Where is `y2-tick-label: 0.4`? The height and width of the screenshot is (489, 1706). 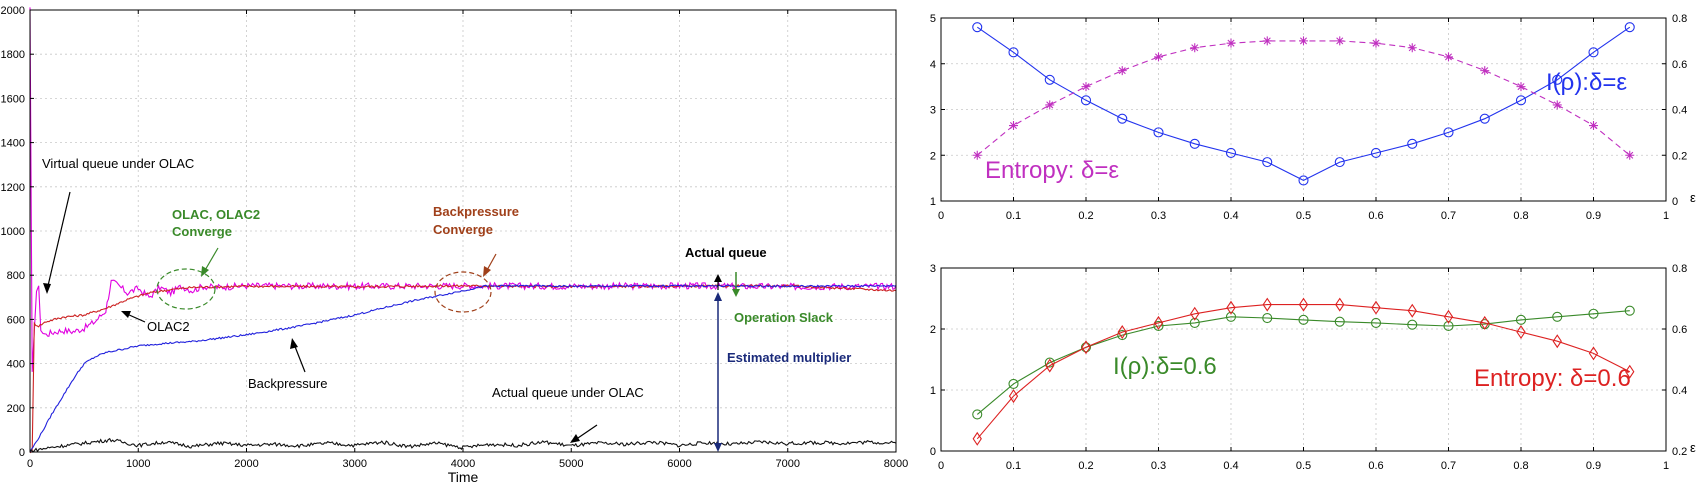
y2-tick-label: 0.4 is located at coordinates (1679, 391).